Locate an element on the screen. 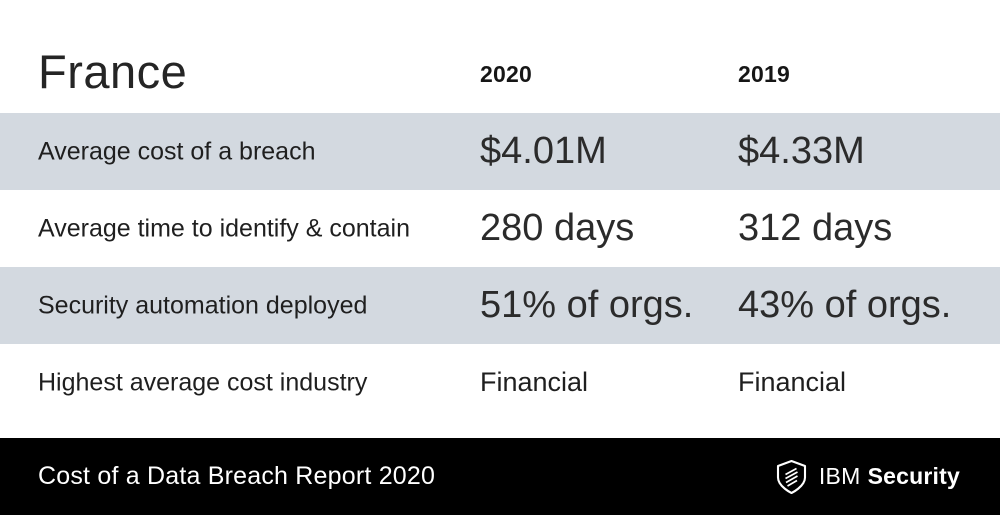 The width and height of the screenshot is (1000, 515). report-title: Cost of a Data Breach Report 2020 is located at coordinates (237, 476).